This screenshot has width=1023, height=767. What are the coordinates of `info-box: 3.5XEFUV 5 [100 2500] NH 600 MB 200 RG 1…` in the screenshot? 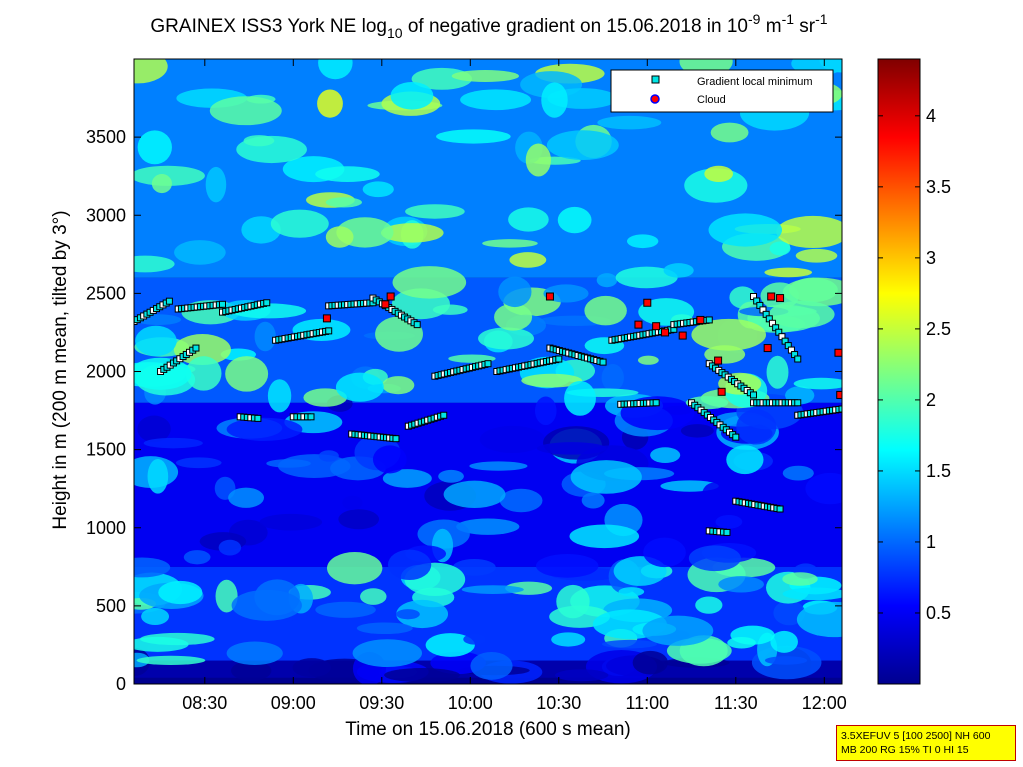 It's located at (926, 743).